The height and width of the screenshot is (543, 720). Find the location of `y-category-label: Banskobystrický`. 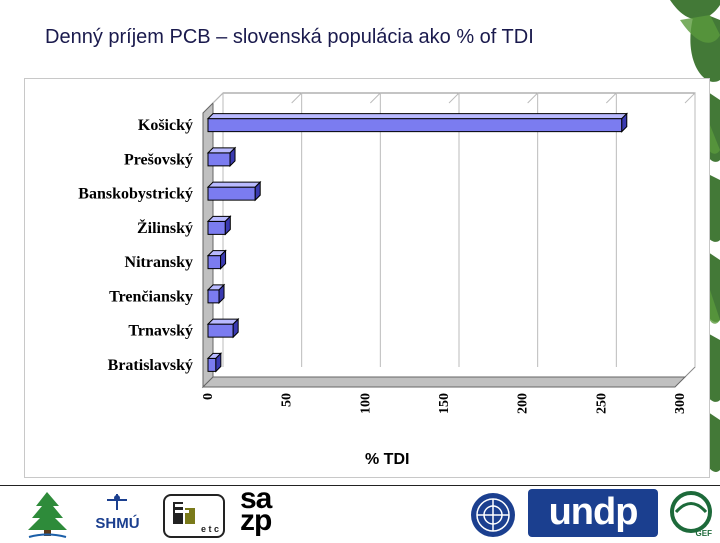

y-category-label: Banskobystrický is located at coordinates (135, 194).